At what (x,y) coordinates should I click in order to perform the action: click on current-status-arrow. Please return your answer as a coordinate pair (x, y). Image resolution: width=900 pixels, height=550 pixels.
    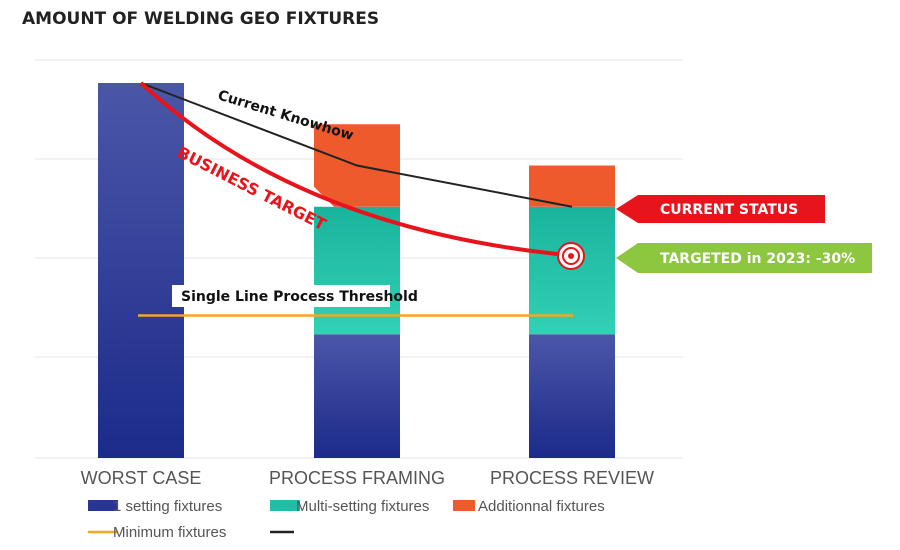
    Looking at the image, I should click on (720, 209).